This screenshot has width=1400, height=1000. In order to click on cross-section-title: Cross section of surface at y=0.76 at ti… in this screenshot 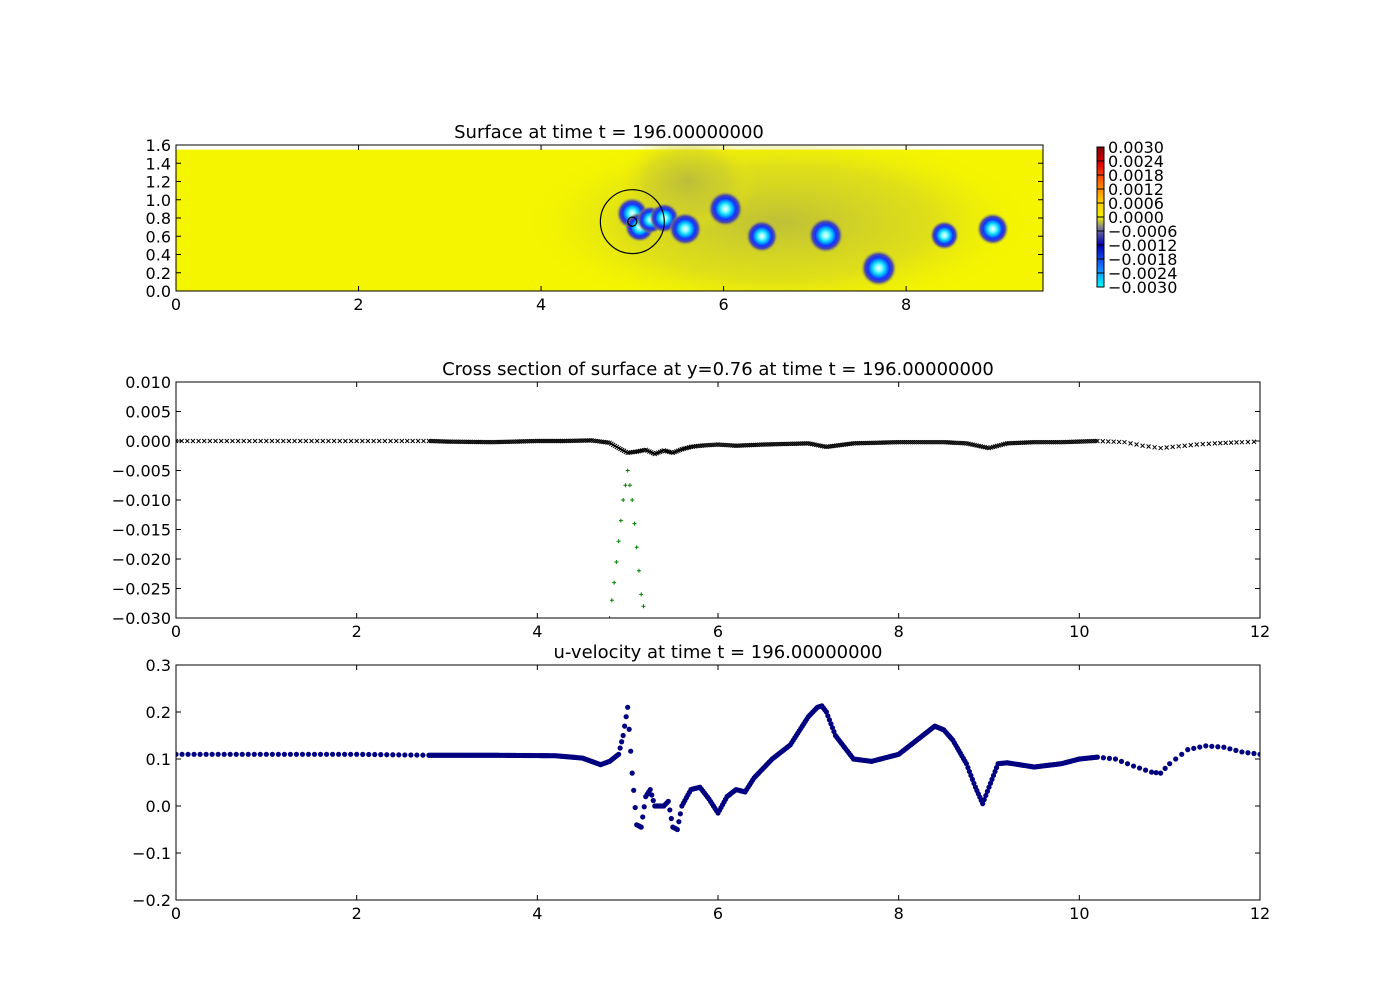, I will do `click(718, 369)`.